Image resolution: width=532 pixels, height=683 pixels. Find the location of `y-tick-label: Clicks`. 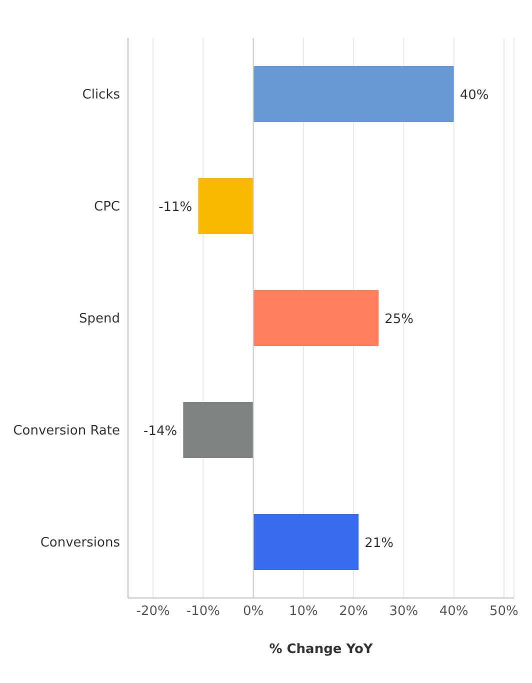

y-tick-label: Clicks is located at coordinates (101, 95).